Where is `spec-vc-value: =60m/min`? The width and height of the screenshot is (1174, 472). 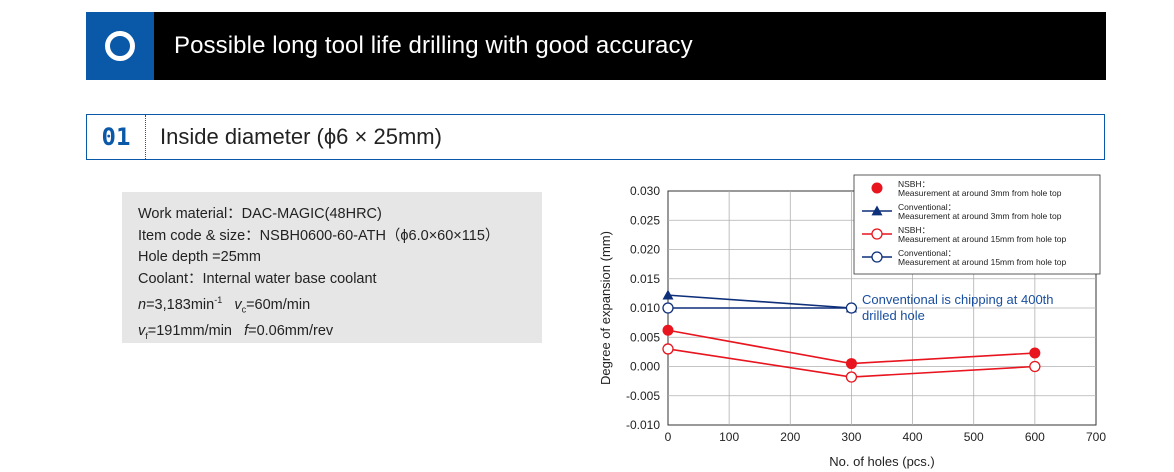
spec-vc-value: =60m/min is located at coordinates (278, 304).